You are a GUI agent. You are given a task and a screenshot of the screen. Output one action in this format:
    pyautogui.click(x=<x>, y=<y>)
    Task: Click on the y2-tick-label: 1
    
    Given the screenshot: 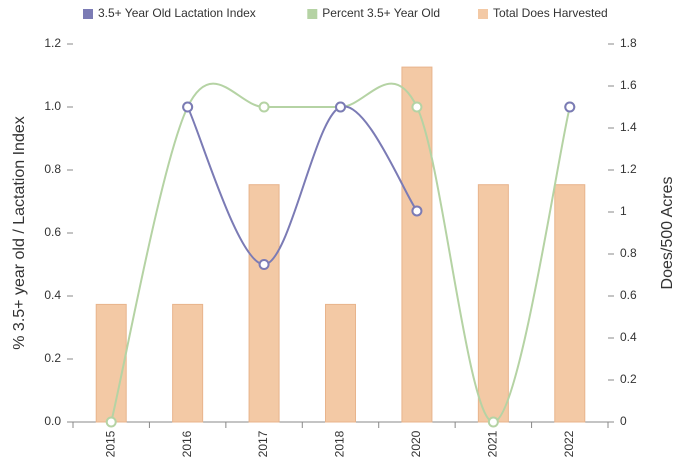 What is the action you would take?
    pyautogui.click(x=623, y=211)
    